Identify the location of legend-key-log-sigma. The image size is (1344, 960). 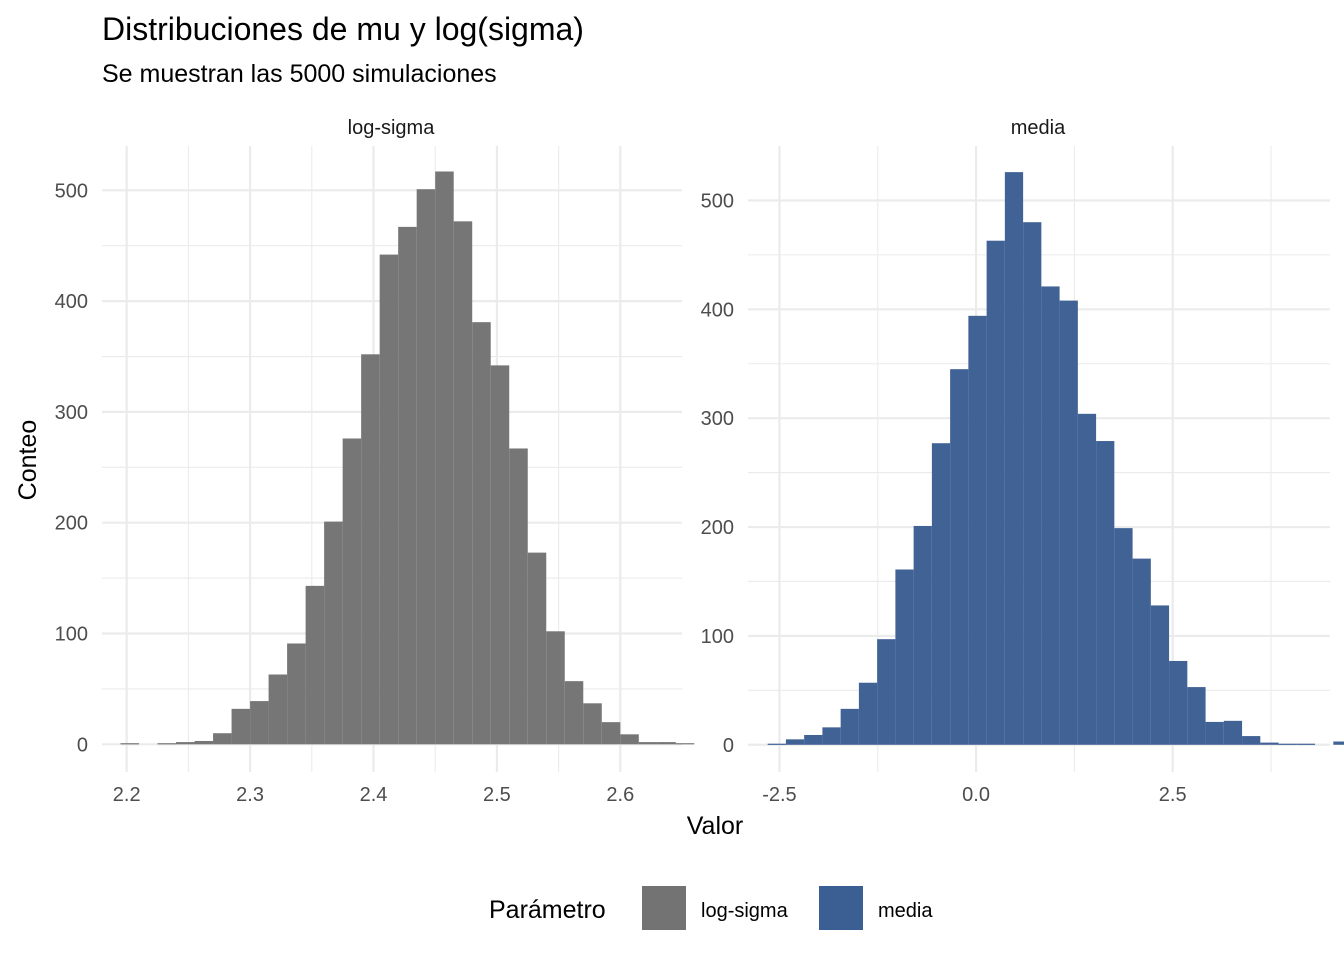
(664, 908).